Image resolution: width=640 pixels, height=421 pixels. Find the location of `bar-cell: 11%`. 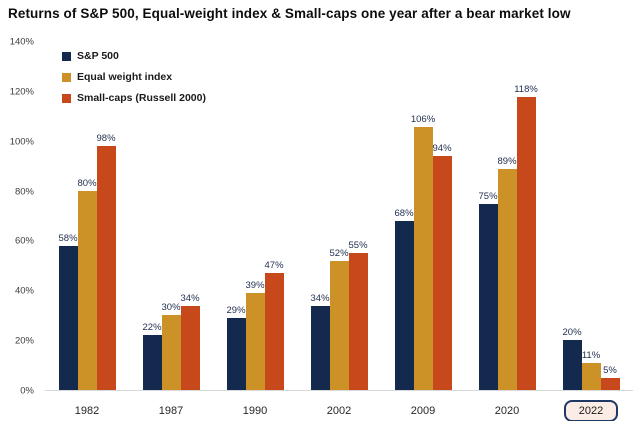

bar-cell: 11% is located at coordinates (591, 216).